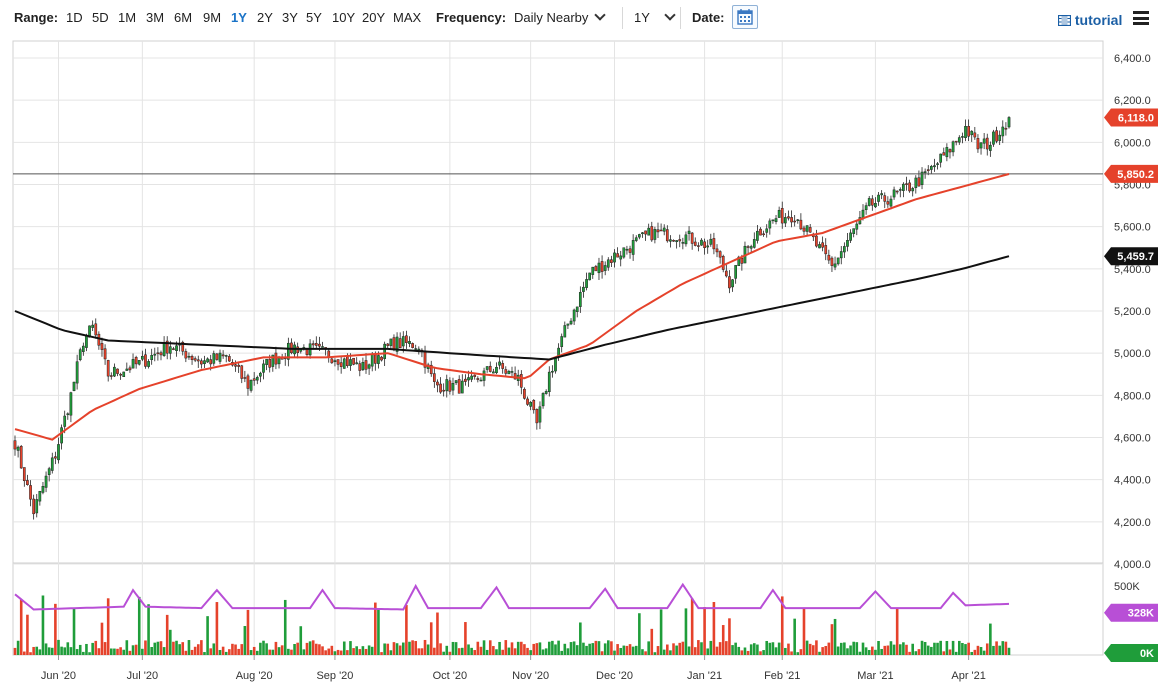 Image resolution: width=1164 pixels, height=691 pixels. I want to click on range-button-max: MAX, so click(407, 17).